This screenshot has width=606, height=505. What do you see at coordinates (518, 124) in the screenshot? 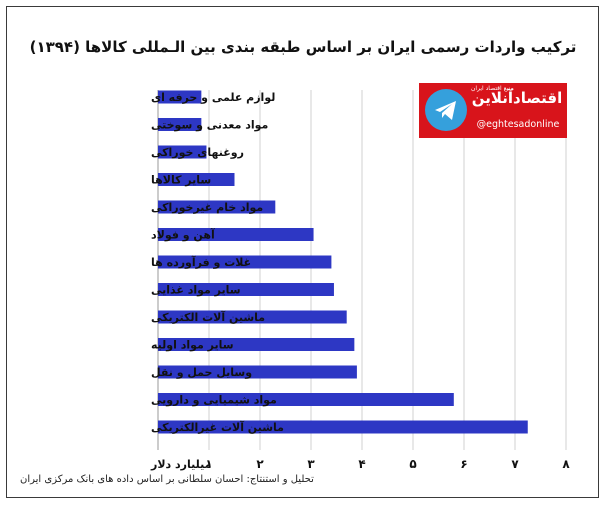
I see `logo-url: @eghtesadonline` at bounding box center [518, 124].